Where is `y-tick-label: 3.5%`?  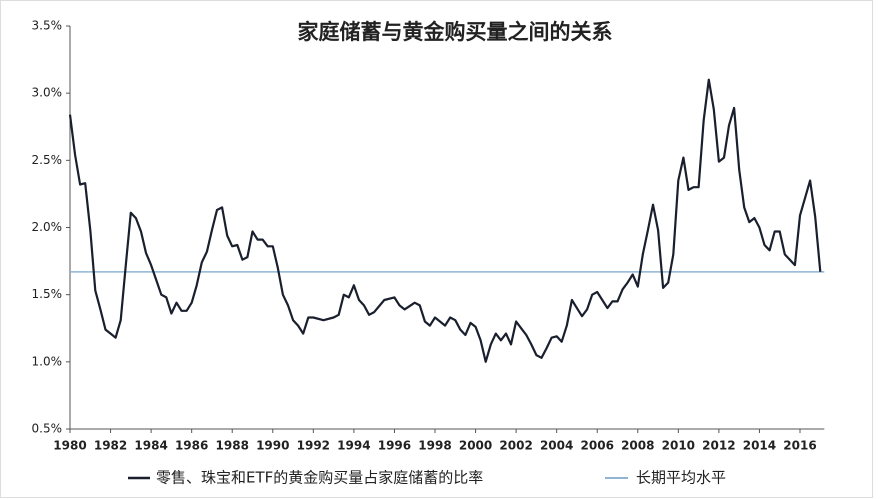
y-tick-label: 3.5% is located at coordinates (47, 26).